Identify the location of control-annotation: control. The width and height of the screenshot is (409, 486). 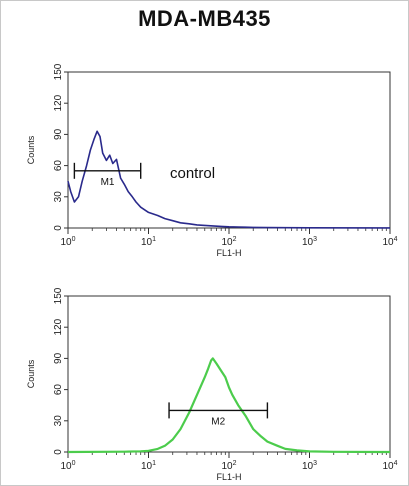
(192, 173).